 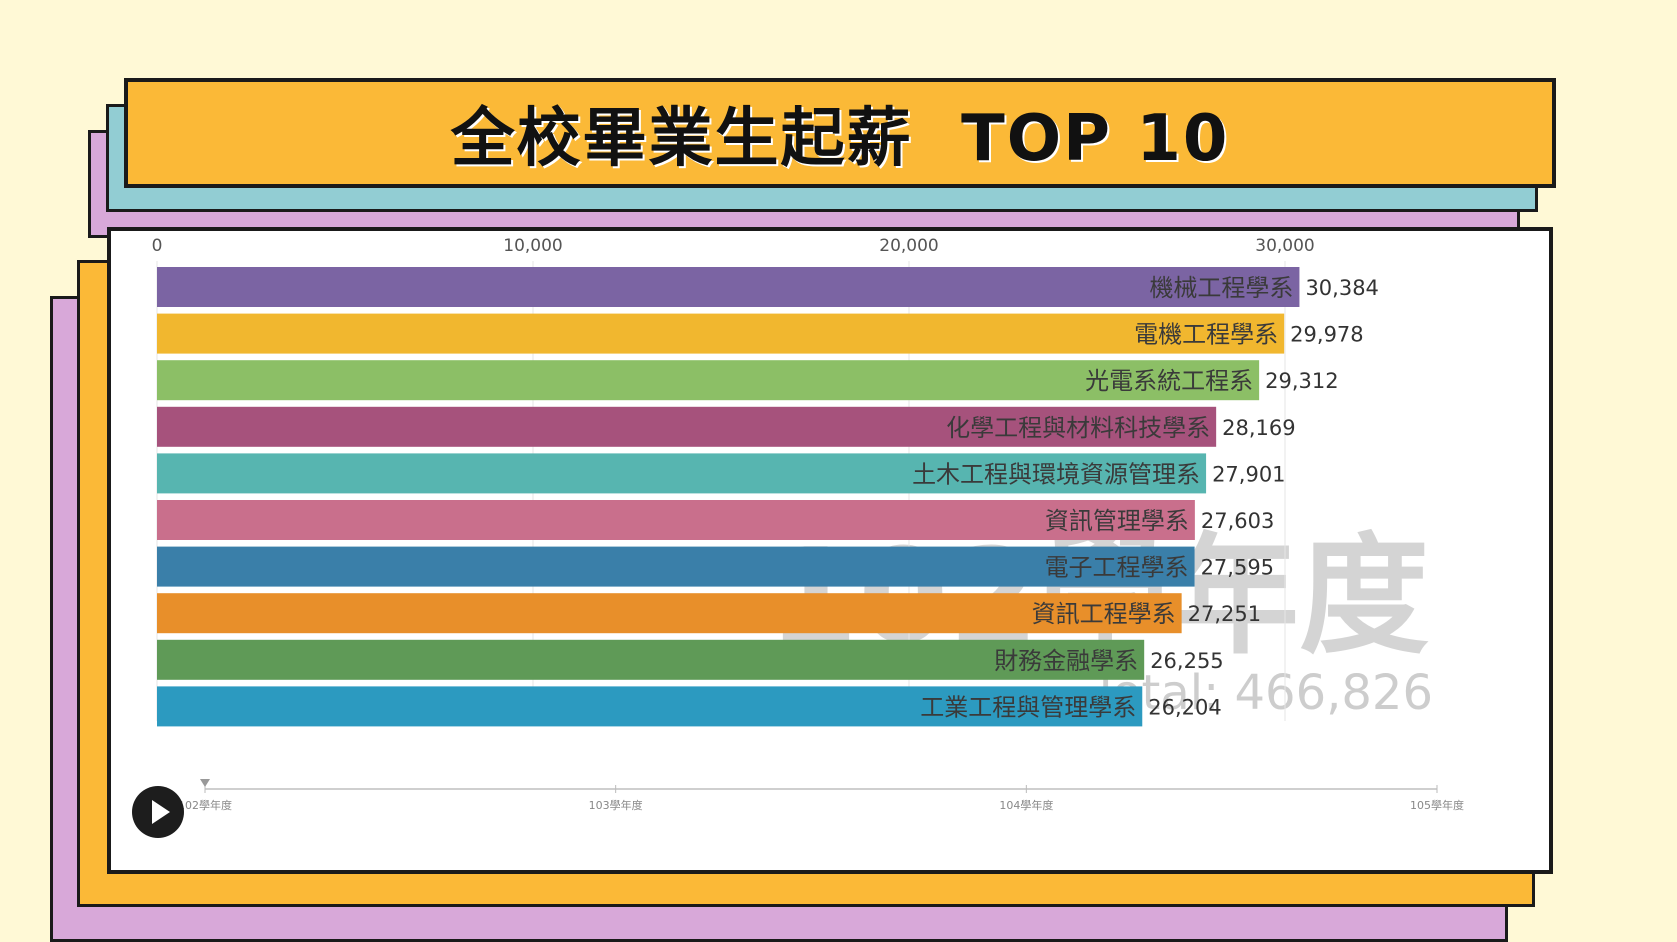 What do you see at coordinates (1056, 474) in the screenshot?
I see `bar-category-label: 土木工程與環境資源管理系` at bounding box center [1056, 474].